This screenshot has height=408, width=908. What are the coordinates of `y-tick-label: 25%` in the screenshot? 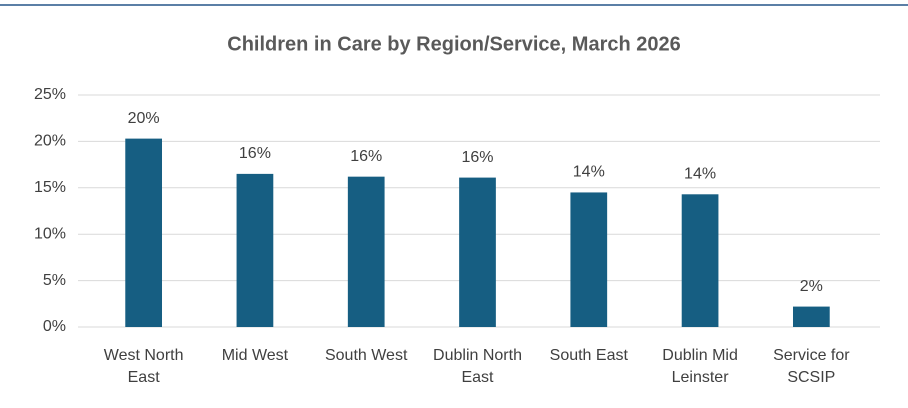 It's located at (50, 94).